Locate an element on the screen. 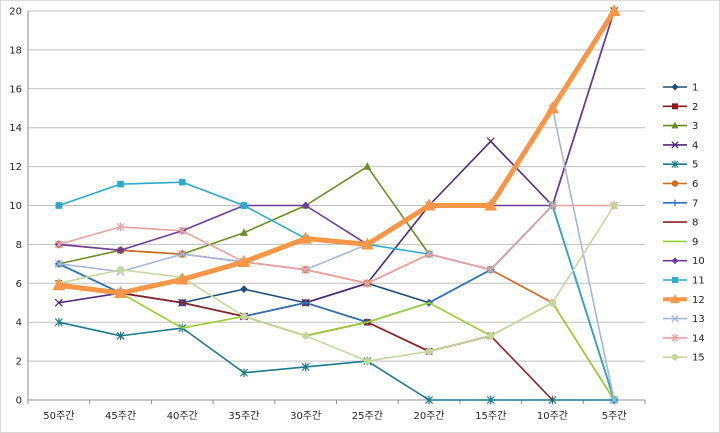  legend-label: 3 is located at coordinates (695, 126).